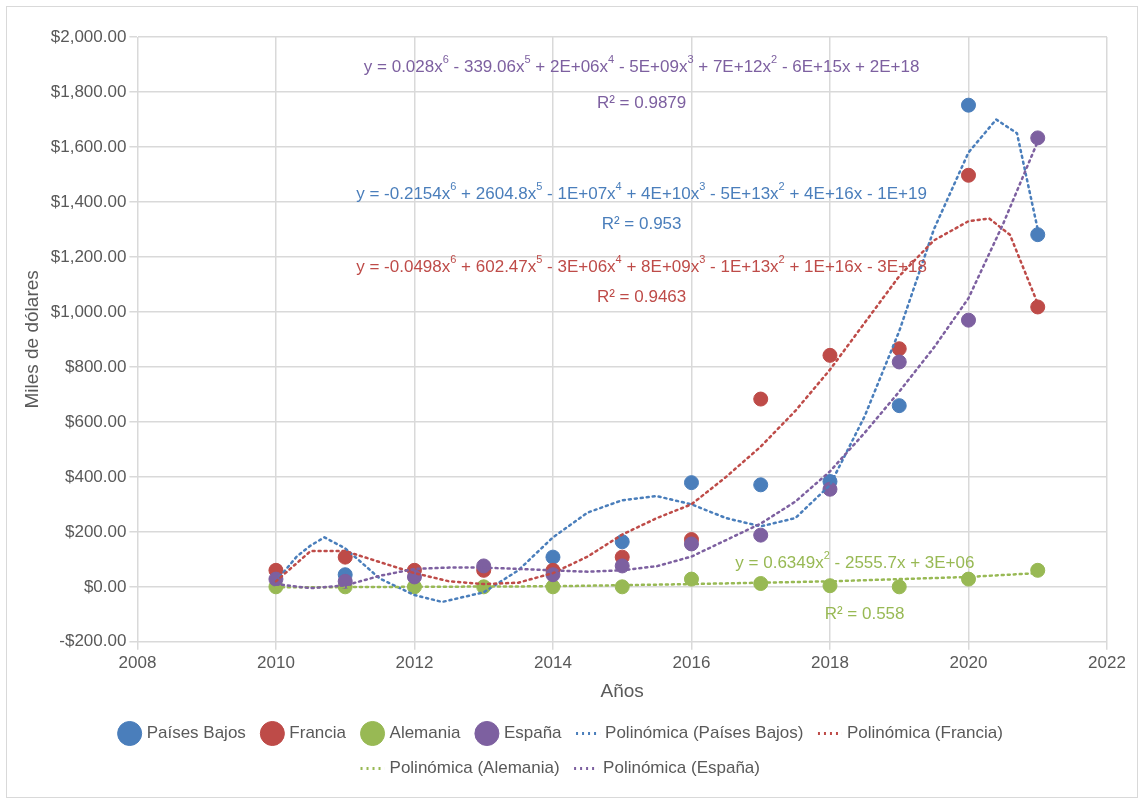 The image size is (1145, 804). Describe the element at coordinates (95, 531) in the screenshot. I see `y-tick-label: $200.00` at that location.